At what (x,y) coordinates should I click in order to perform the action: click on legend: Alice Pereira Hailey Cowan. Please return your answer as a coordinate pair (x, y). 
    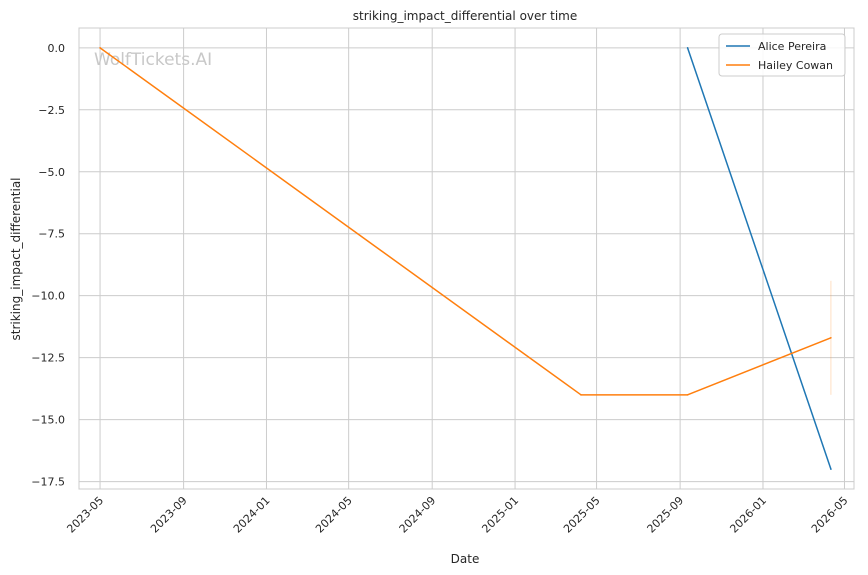
    Looking at the image, I should click on (782, 55).